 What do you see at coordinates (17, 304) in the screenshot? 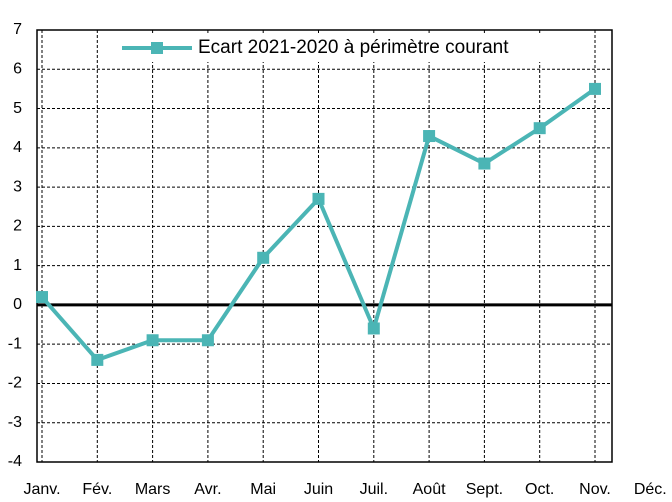
I see `y-tick-label: 0` at bounding box center [17, 304].